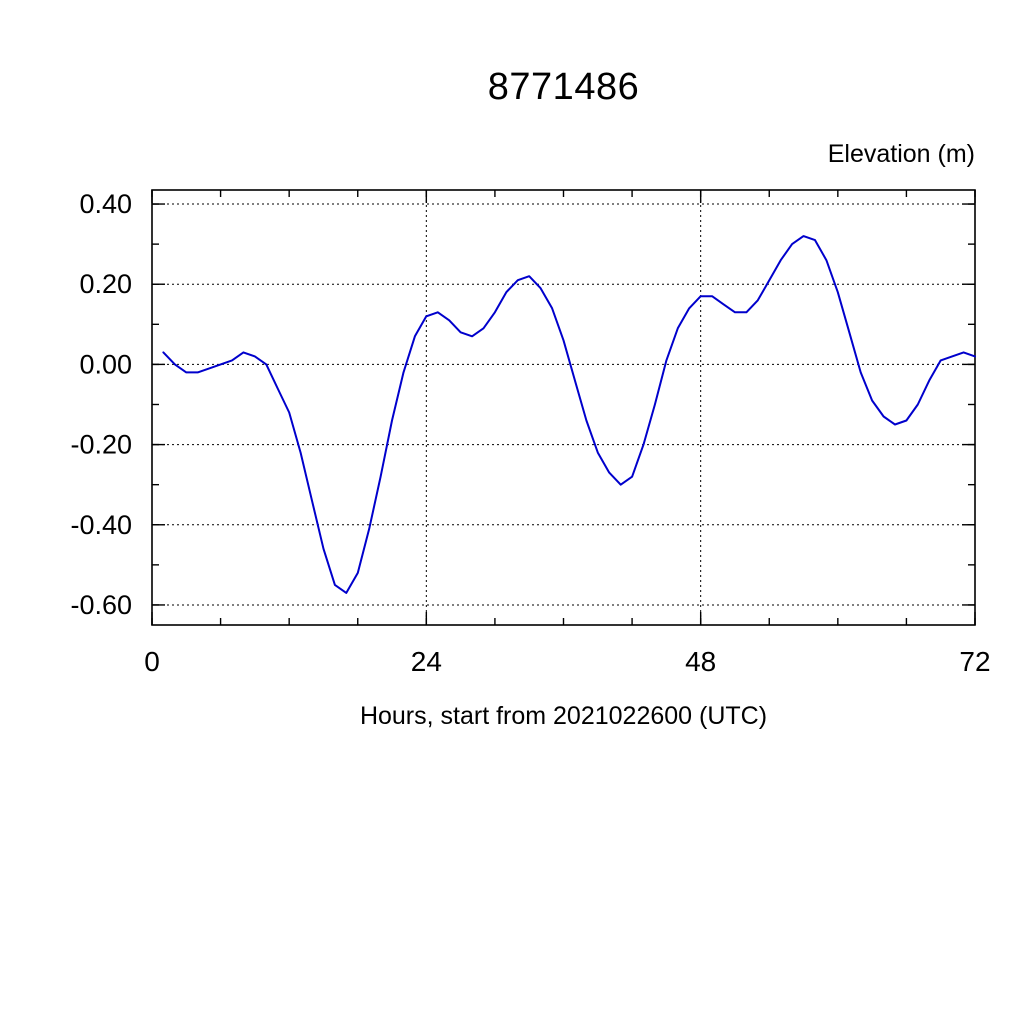 This screenshot has width=1024, height=1024. I want to click on y-tick-label: 0.00, so click(105, 364).